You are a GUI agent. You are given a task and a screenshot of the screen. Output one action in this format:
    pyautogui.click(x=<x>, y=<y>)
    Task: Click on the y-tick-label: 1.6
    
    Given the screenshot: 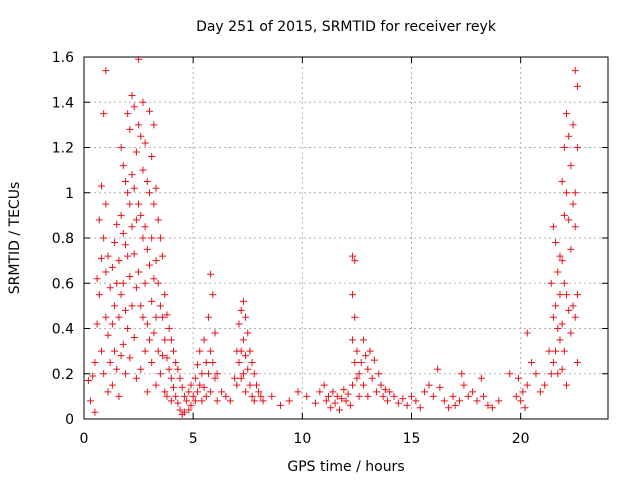 What is the action you would take?
    pyautogui.click(x=63, y=58)
    